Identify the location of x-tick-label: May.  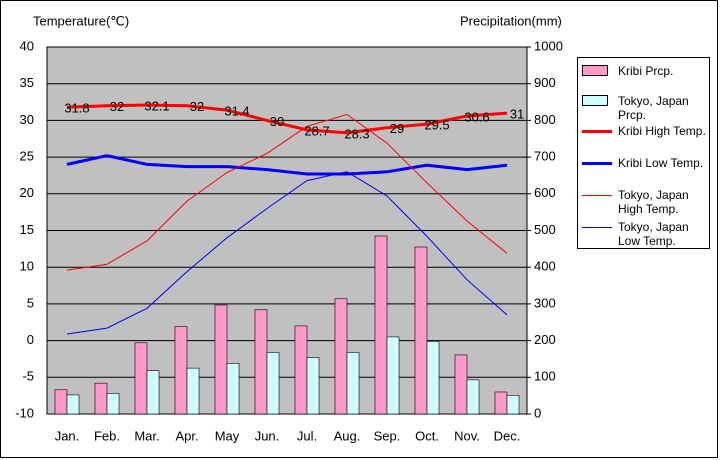
(227, 435).